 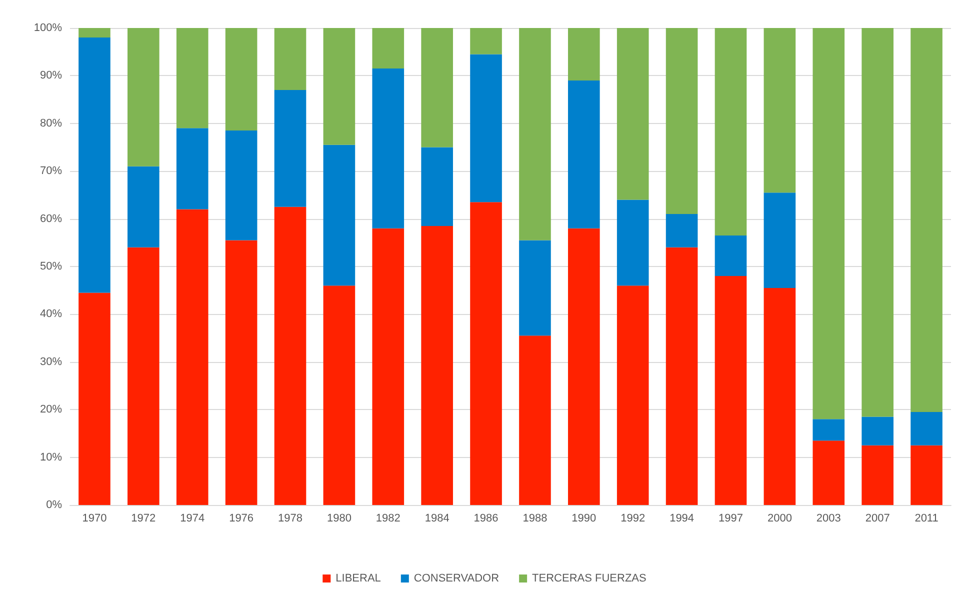 What do you see at coordinates (51, 362) in the screenshot?
I see `y-tick-label: 30%` at bounding box center [51, 362].